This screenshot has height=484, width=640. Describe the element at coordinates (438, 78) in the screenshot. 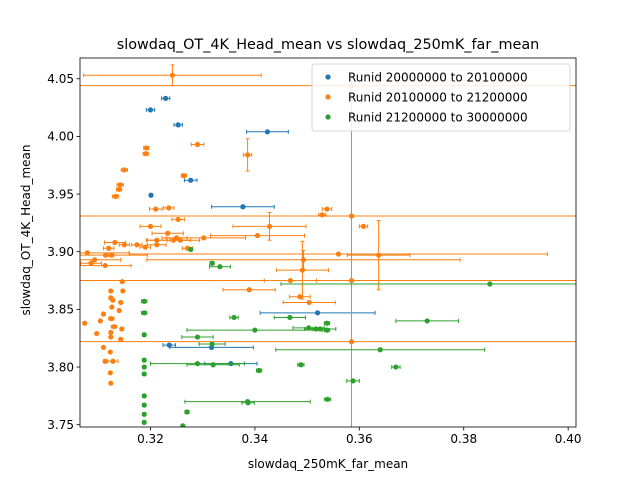

I see `legend-label: Runid 20000000 to 20100000` at that location.